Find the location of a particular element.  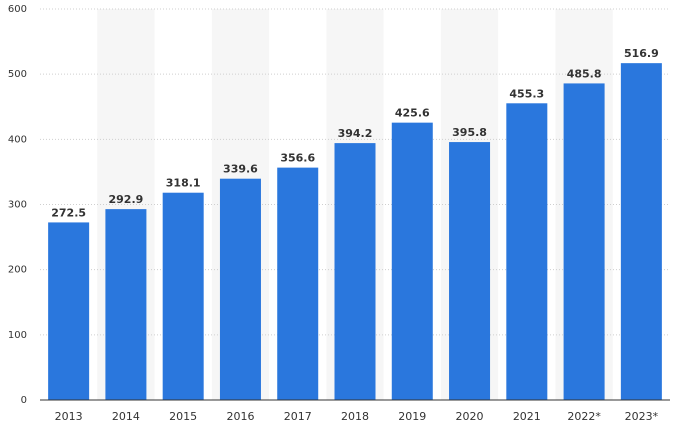

bar-2014 is located at coordinates (126, 304).